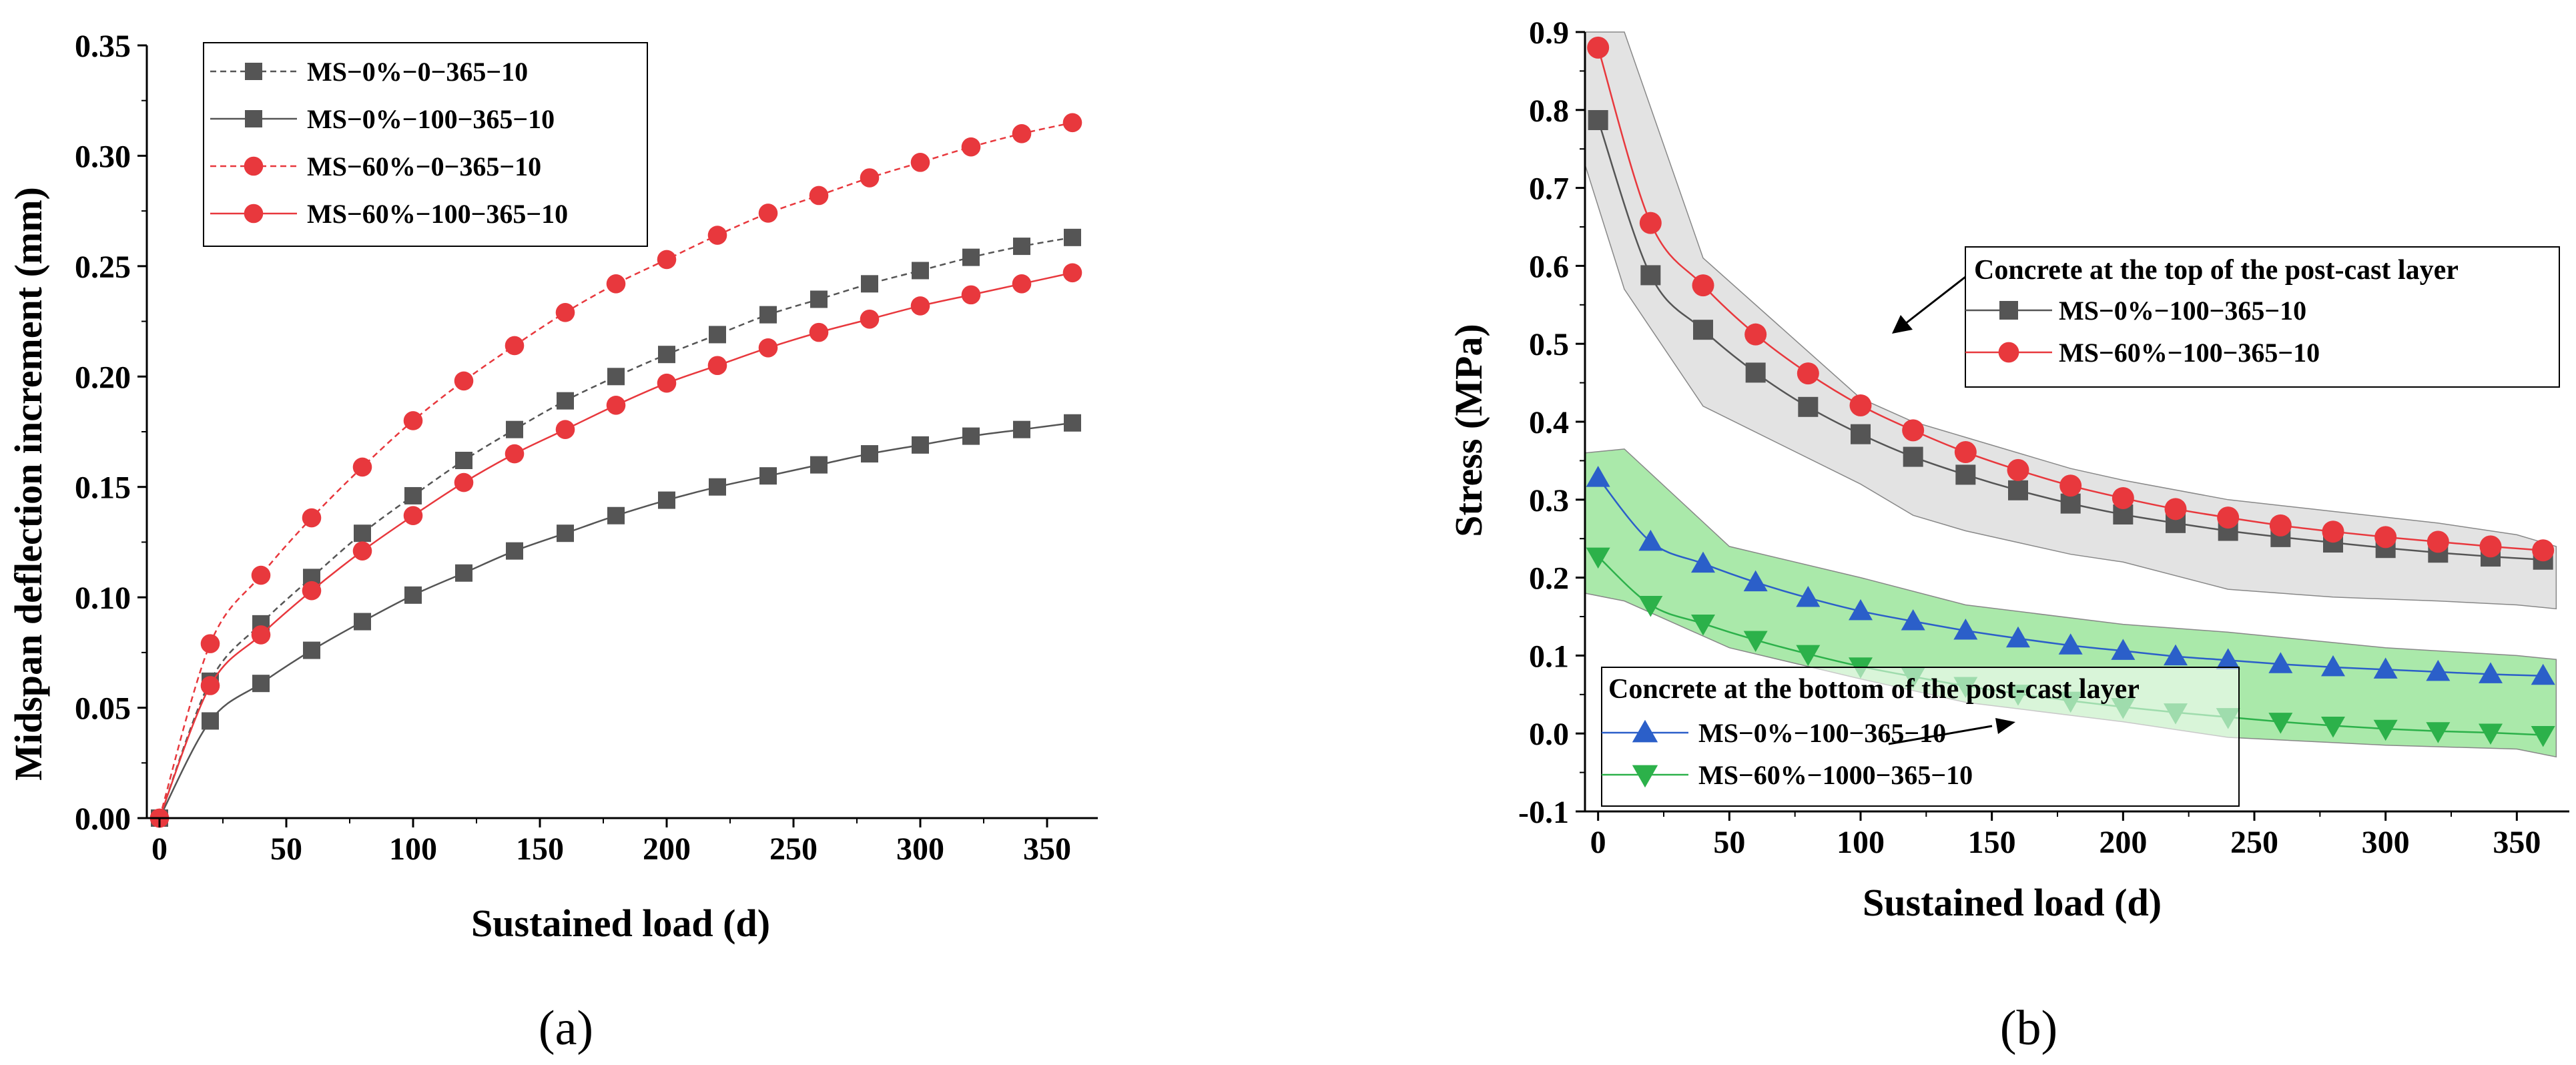 The height and width of the screenshot is (1065, 2576). What do you see at coordinates (28, 484) in the screenshot?
I see `y-axis-title-a: Midspan deflection increment (mm)` at bounding box center [28, 484].